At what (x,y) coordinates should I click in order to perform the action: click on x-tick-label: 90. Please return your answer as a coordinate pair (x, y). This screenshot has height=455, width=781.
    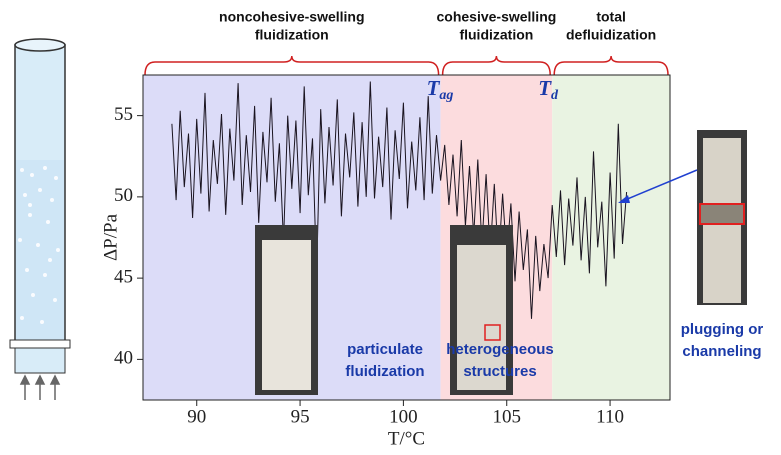
    Looking at the image, I should click on (196, 416).